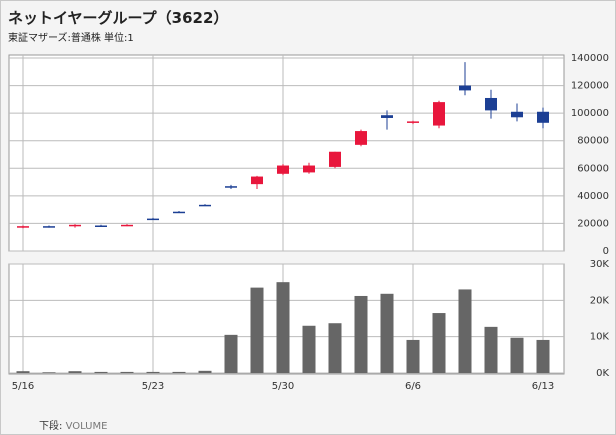 This screenshot has height=435, width=616. Describe the element at coordinates (600, 337) in the screenshot. I see `y-tick-label: 10K` at that location.